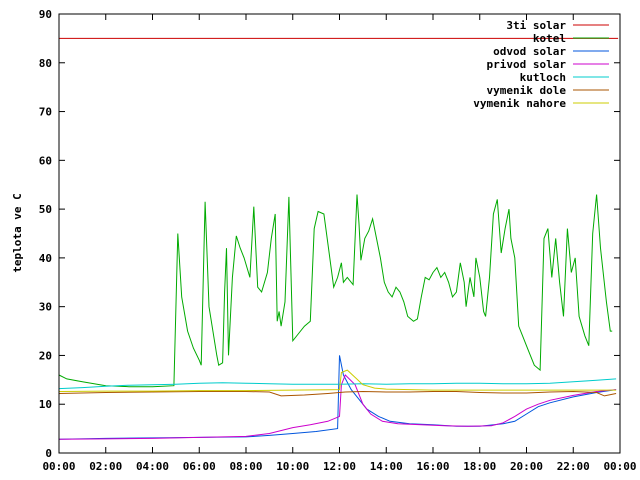 Image resolution: width=640 pixels, height=480 pixels. Describe the element at coordinates (45, 404) in the screenshot. I see `y-tick-label: 10` at that location.